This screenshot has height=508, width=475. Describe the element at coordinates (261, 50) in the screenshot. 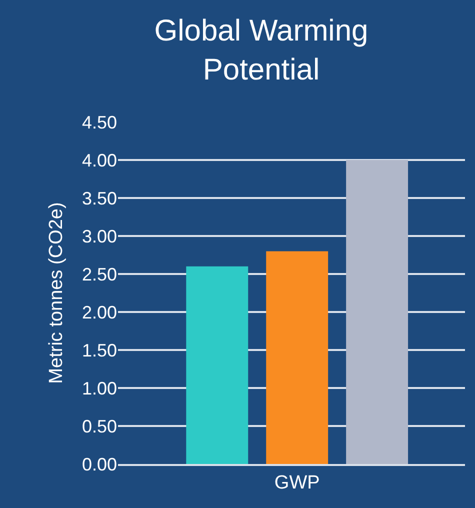

I see `chart-title: Global Warming Potential` at that location.